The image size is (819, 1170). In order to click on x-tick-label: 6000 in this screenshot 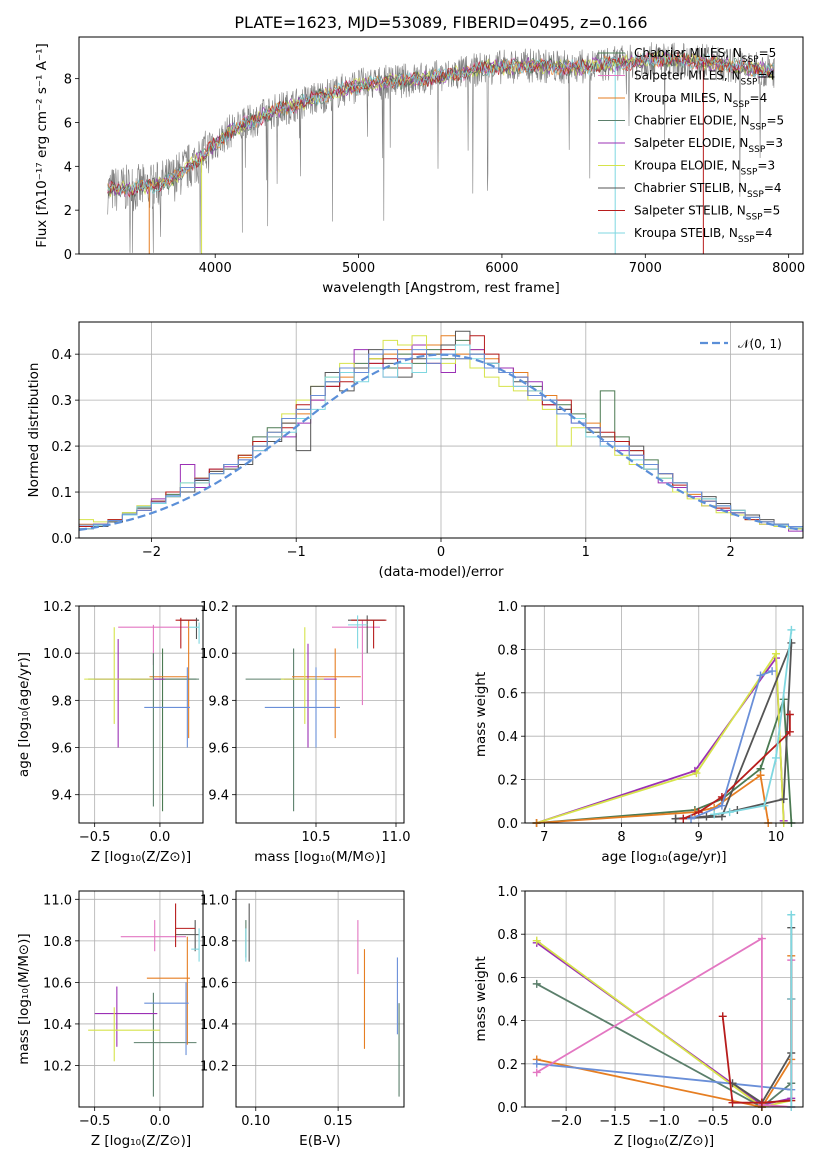, I will do `click(501, 268)`.